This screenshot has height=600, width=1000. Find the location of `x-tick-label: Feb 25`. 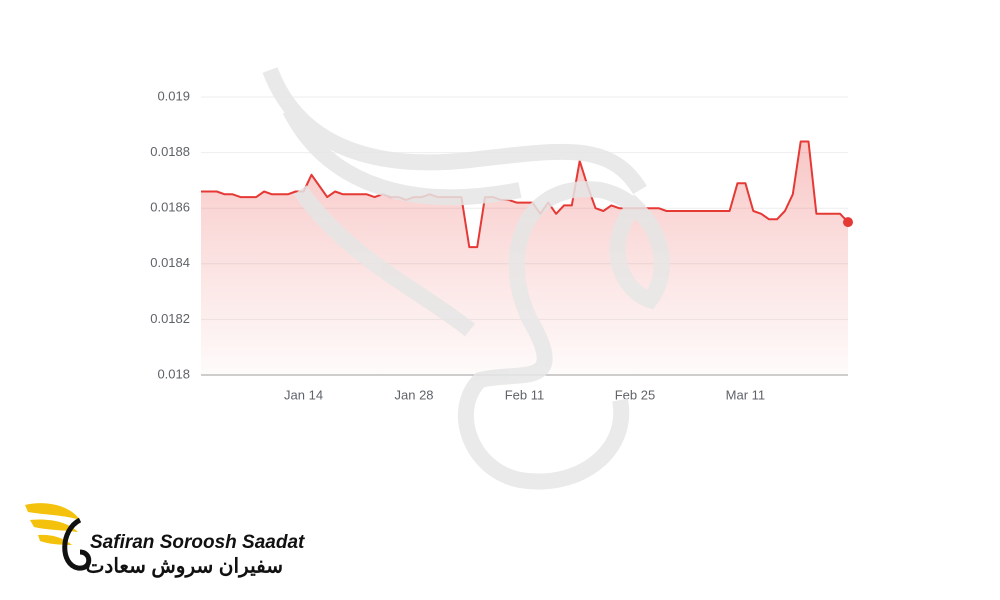

x-tick-label: Feb 25 is located at coordinates (635, 394).